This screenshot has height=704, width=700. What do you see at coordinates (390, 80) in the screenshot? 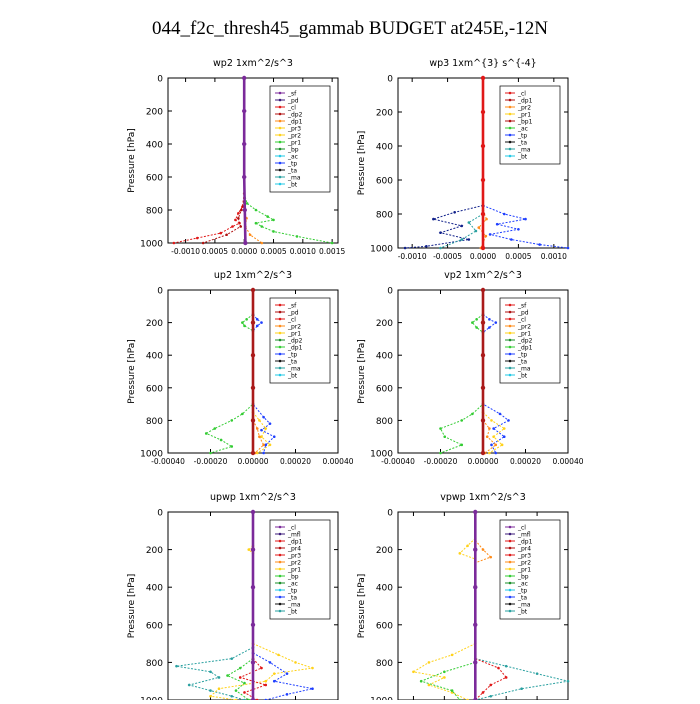
I see `y-tick-label: 0` at bounding box center [390, 80].